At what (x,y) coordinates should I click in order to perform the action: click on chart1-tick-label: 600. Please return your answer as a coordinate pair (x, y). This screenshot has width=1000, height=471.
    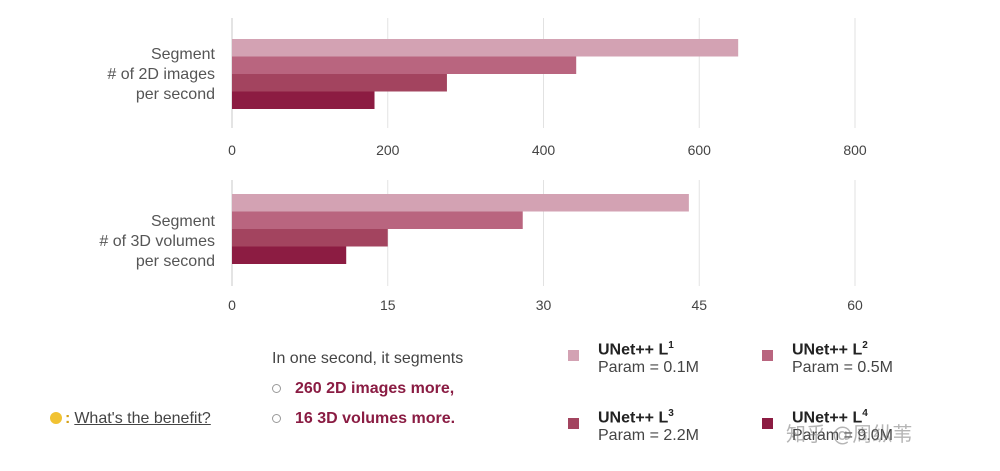
    Looking at the image, I should click on (700, 150).